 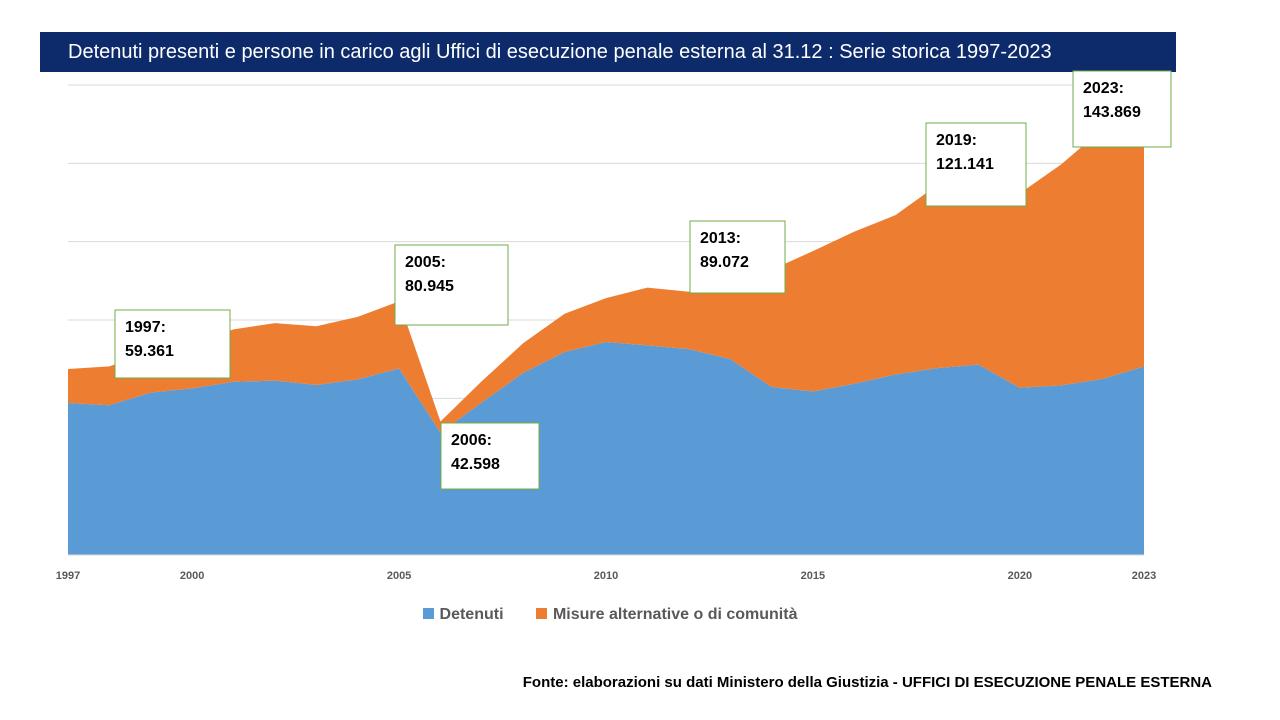 I want to click on x-tick-label-2000: 2000, so click(x=192, y=576).